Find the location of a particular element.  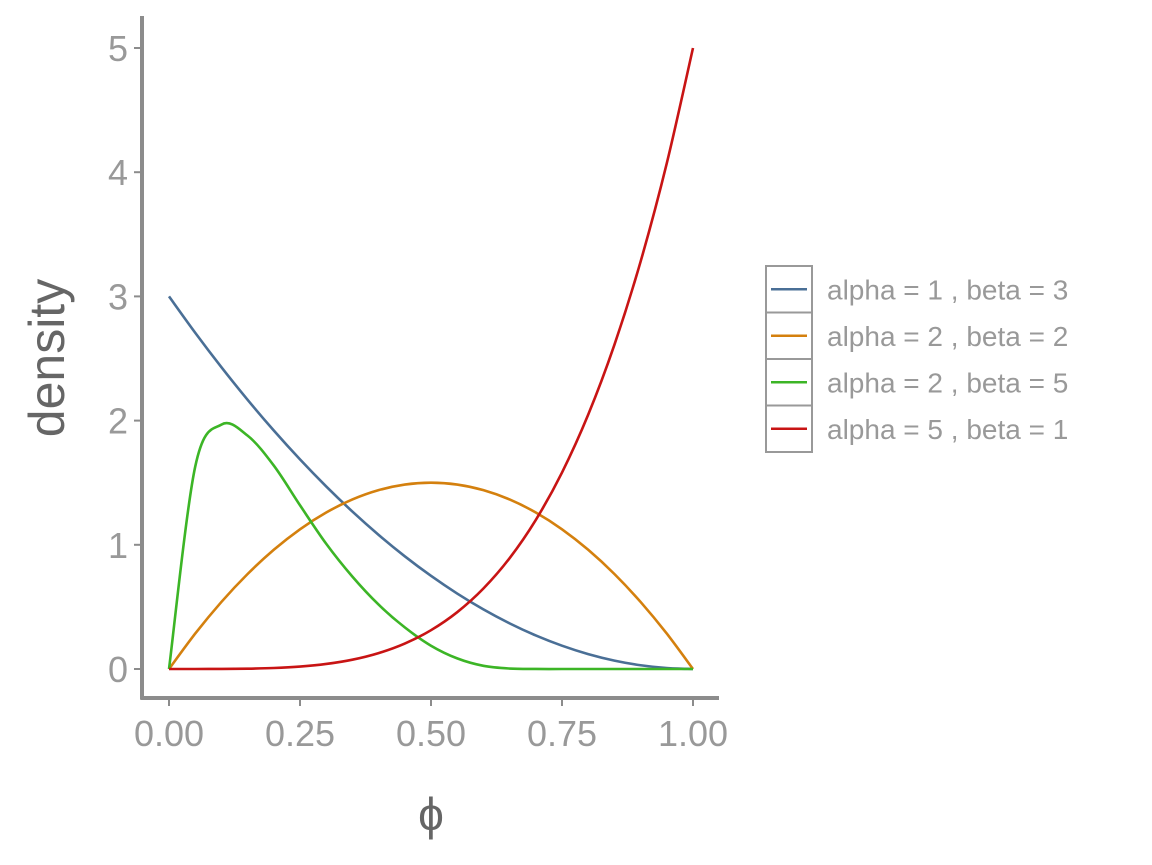

y-tick-label: 2 is located at coordinates (118, 421).